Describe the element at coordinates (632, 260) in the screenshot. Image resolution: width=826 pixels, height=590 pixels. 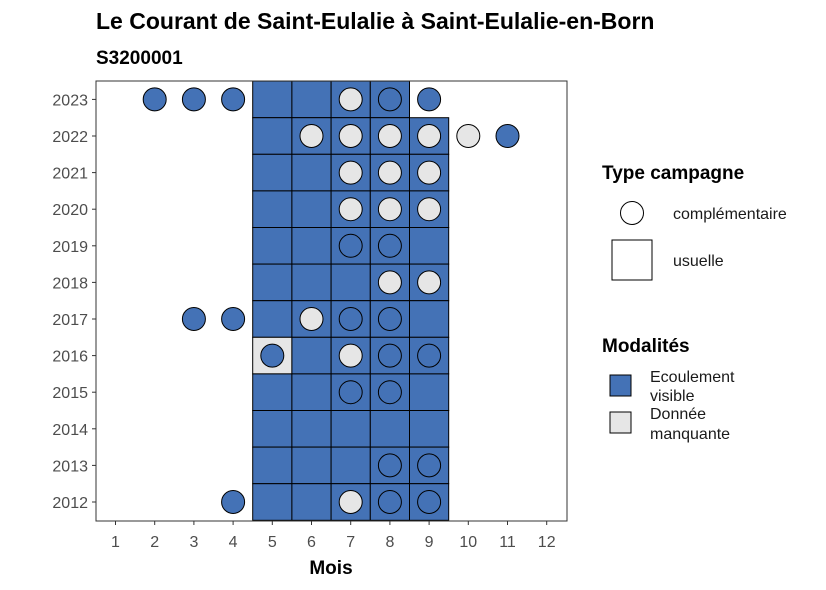
I see `legend-square-symbol` at that location.